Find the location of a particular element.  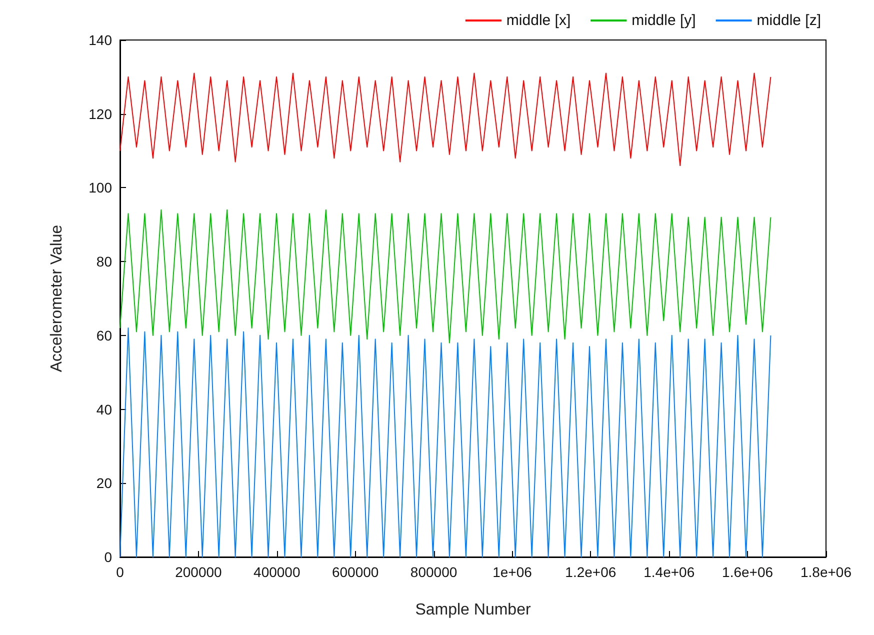

x-axis-title: Sample Number is located at coordinates (473, 610).